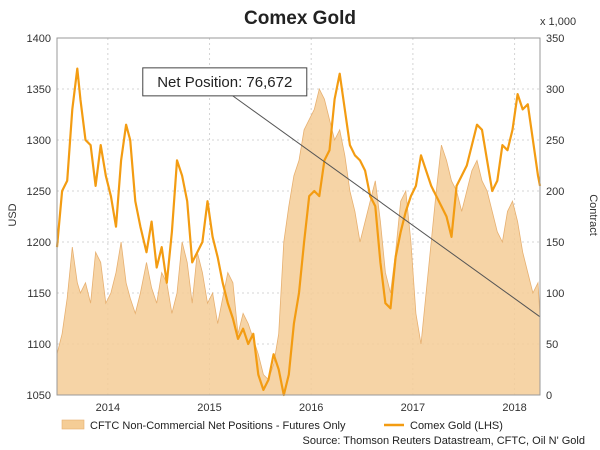 The image size is (600, 450). What do you see at coordinates (39, 192) in the screenshot?
I see `left-tick-label-4: 1250` at bounding box center [39, 192].